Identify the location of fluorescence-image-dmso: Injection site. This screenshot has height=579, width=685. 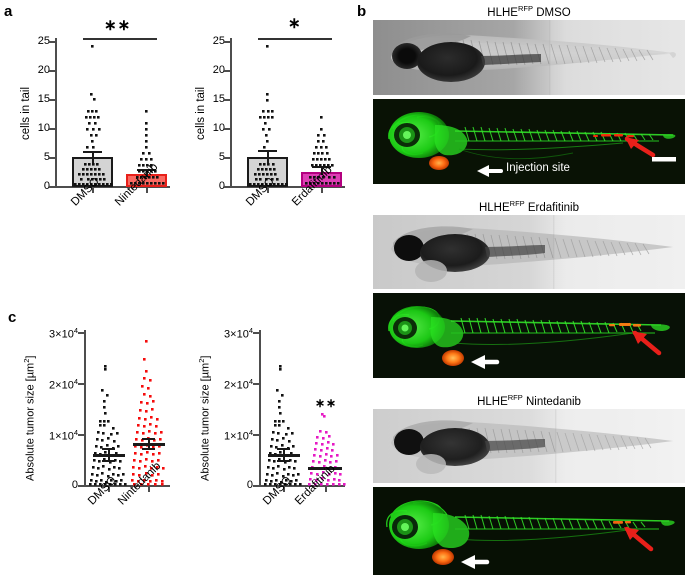
(529, 141).